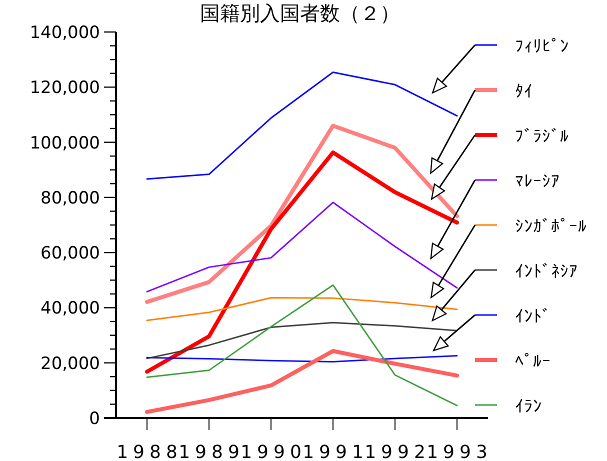 Image resolution: width=607 pixels, height=461 pixels. I want to click on legend-label: ｲﾝﾄﾞﾈｼｱ, so click(546, 272).